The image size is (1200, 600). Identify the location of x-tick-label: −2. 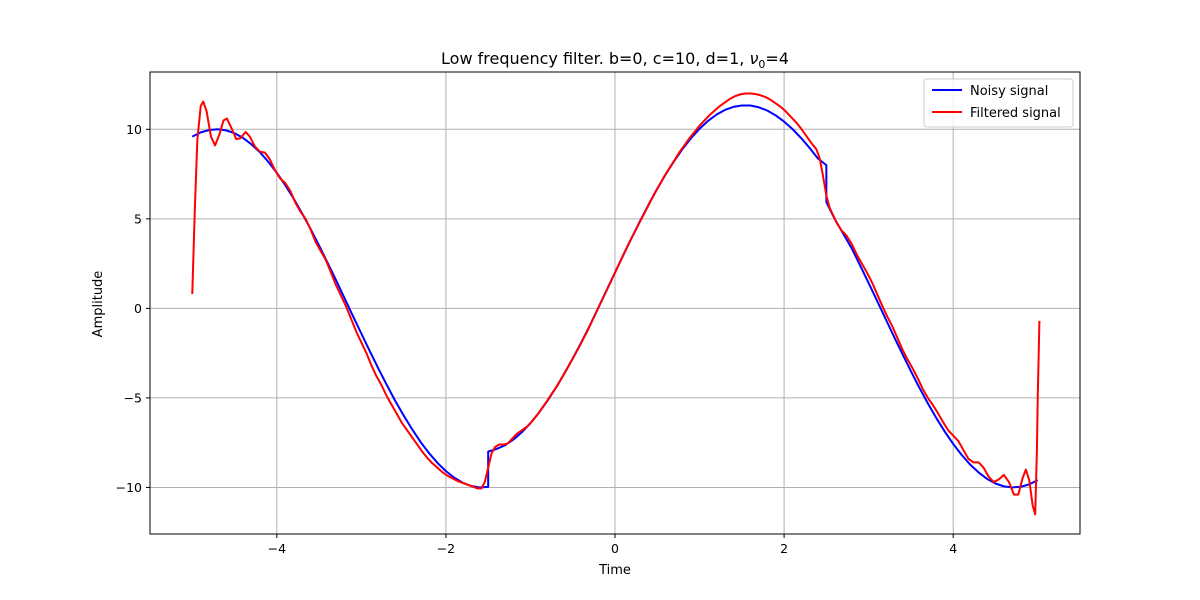
(446, 548).